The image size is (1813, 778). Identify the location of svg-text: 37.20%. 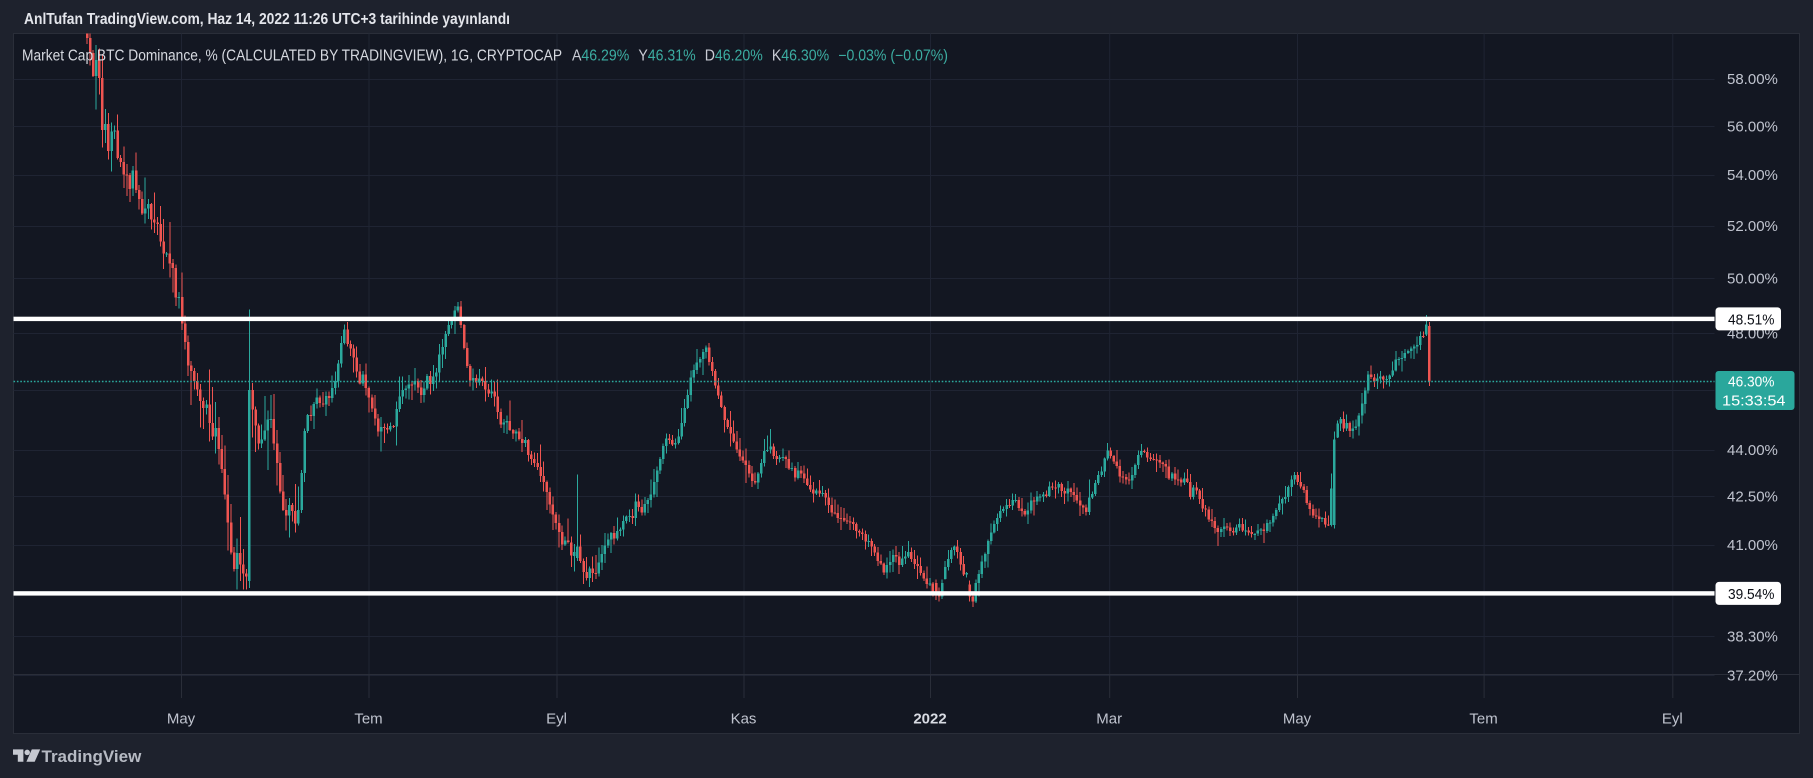
(1752, 676).